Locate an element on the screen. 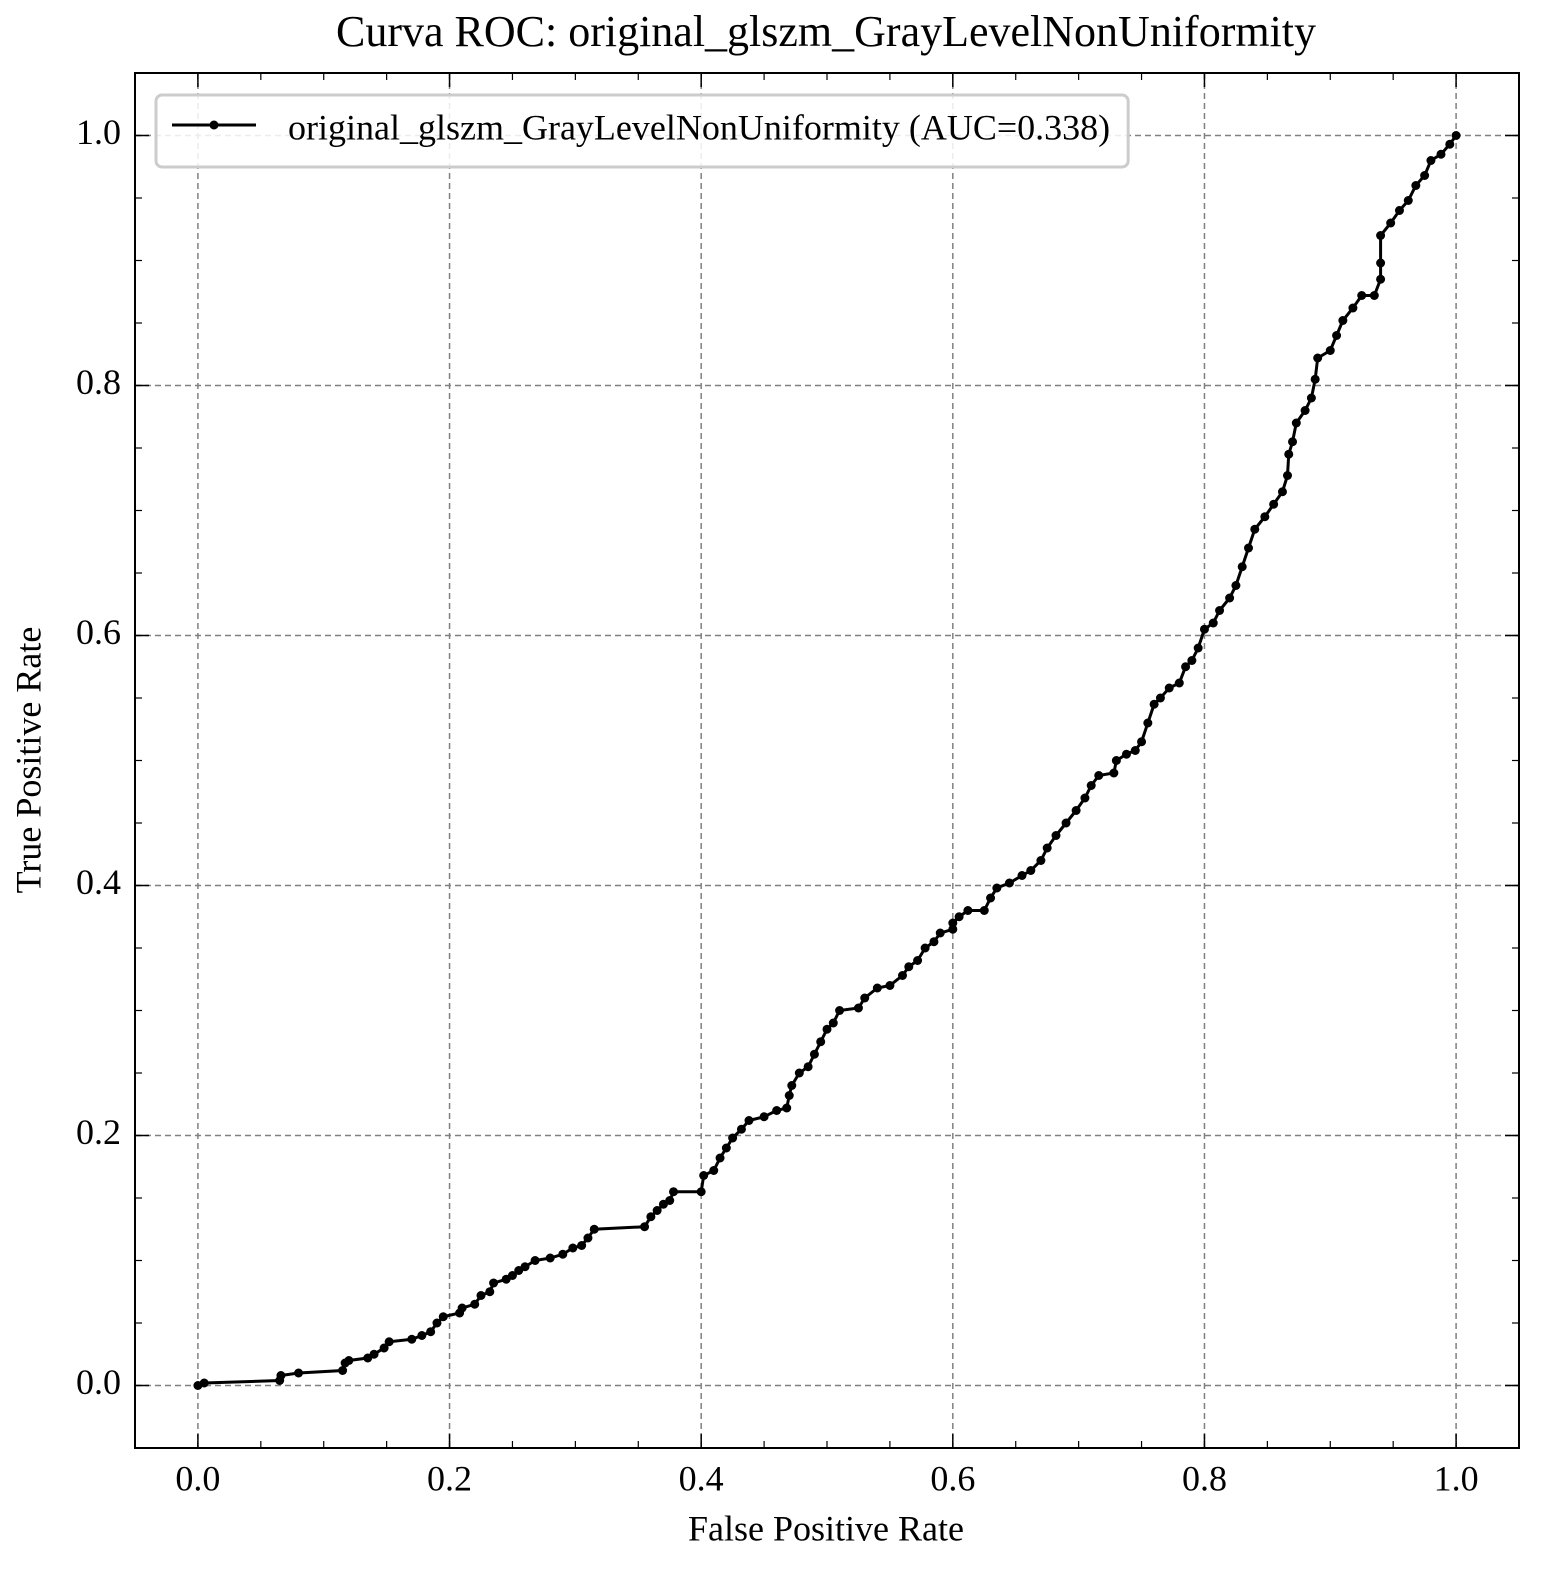 Image resolution: width=1546 pixels, height=1580 pixels. x-tick-label: 0.8 is located at coordinates (1204, 1478).